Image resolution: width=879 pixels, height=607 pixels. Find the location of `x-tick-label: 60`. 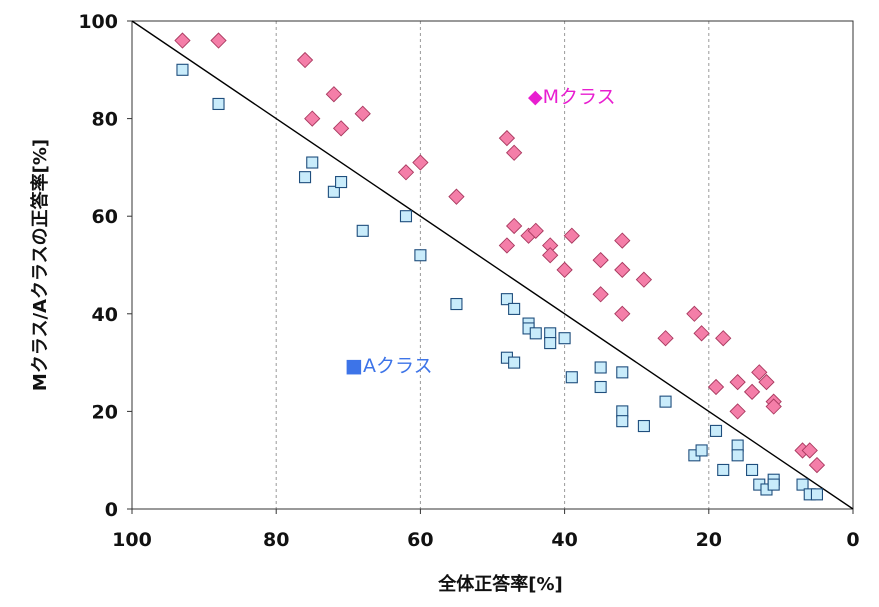

x-tick-label: 60 is located at coordinates (420, 540).